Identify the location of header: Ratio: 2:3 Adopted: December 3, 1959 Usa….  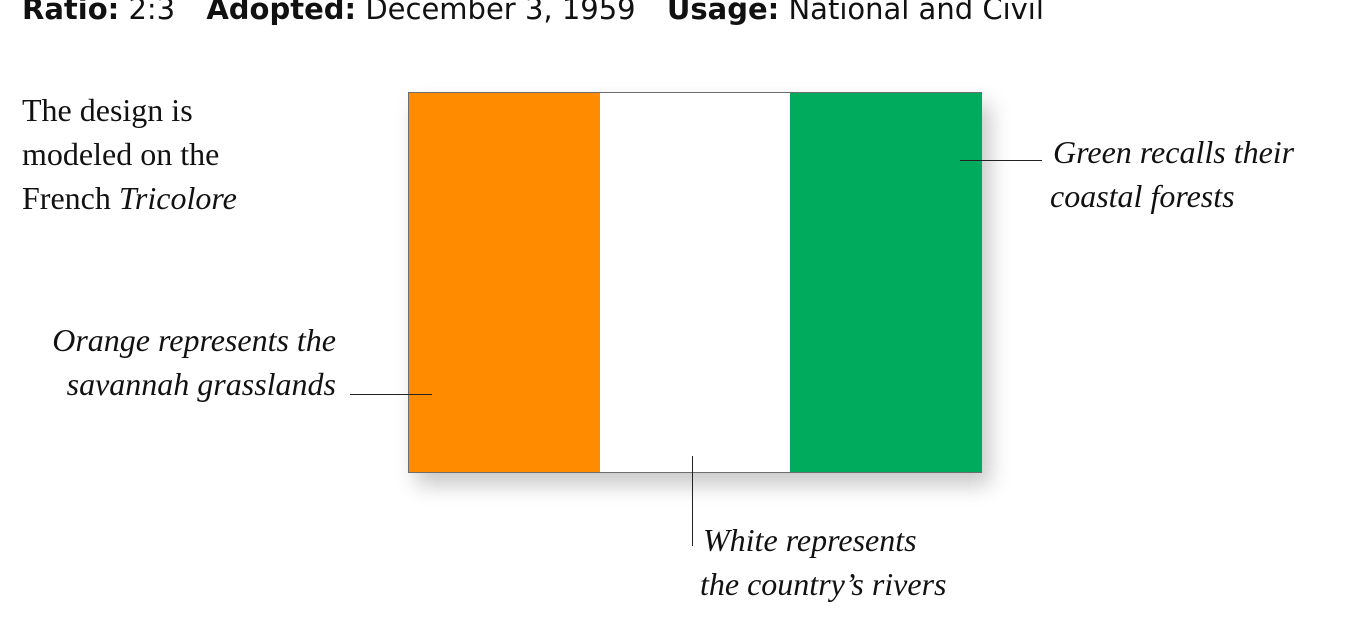
(544, 13).